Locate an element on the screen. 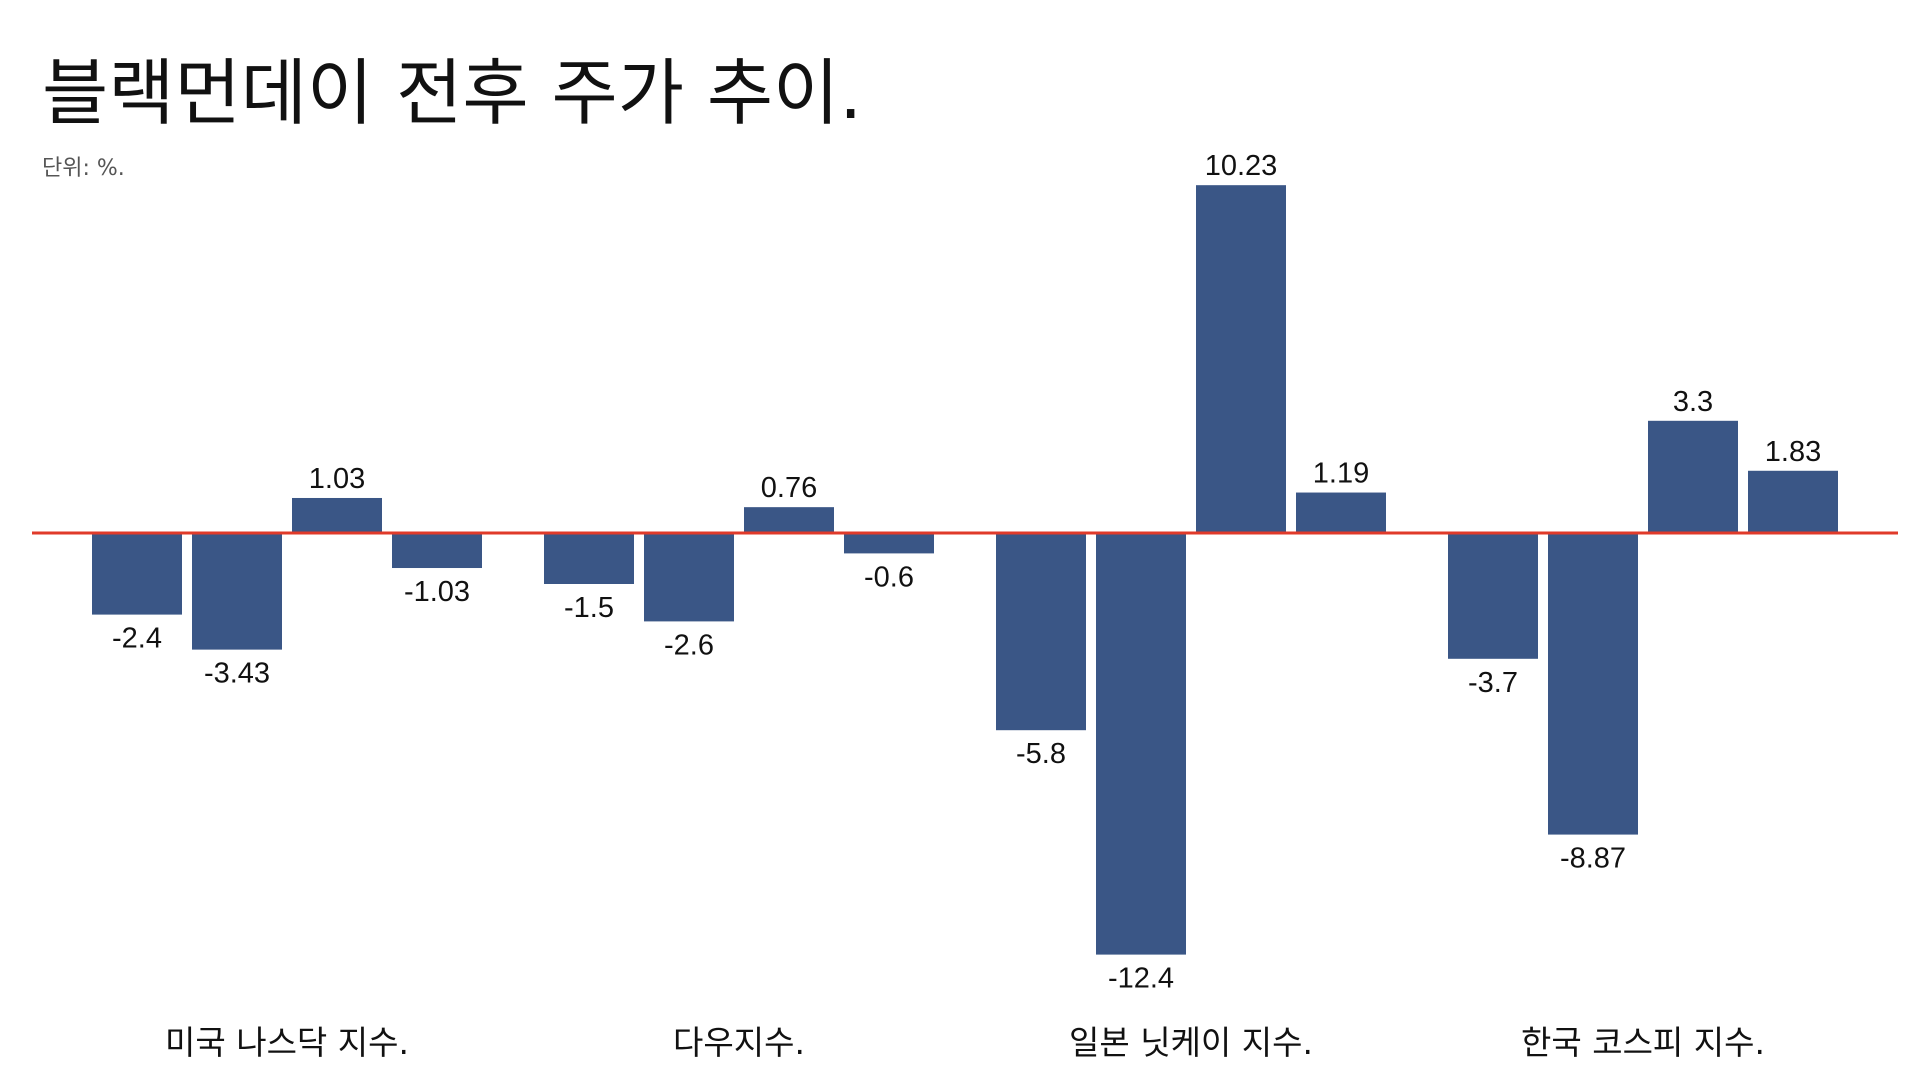 The width and height of the screenshot is (1920, 1080). category-label: 미국 나스닥 지수. is located at coordinates (287, 1042).